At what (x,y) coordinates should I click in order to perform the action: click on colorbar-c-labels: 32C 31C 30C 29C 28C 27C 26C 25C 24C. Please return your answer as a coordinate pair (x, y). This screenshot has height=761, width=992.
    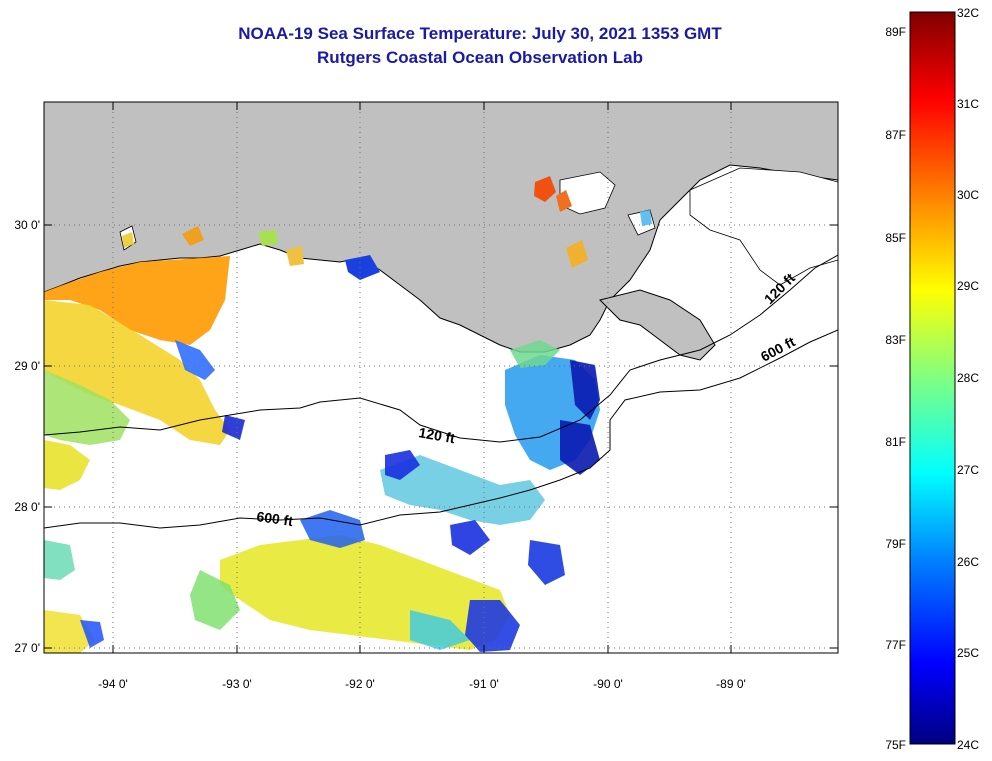
    Looking at the image, I should click on (968, 379).